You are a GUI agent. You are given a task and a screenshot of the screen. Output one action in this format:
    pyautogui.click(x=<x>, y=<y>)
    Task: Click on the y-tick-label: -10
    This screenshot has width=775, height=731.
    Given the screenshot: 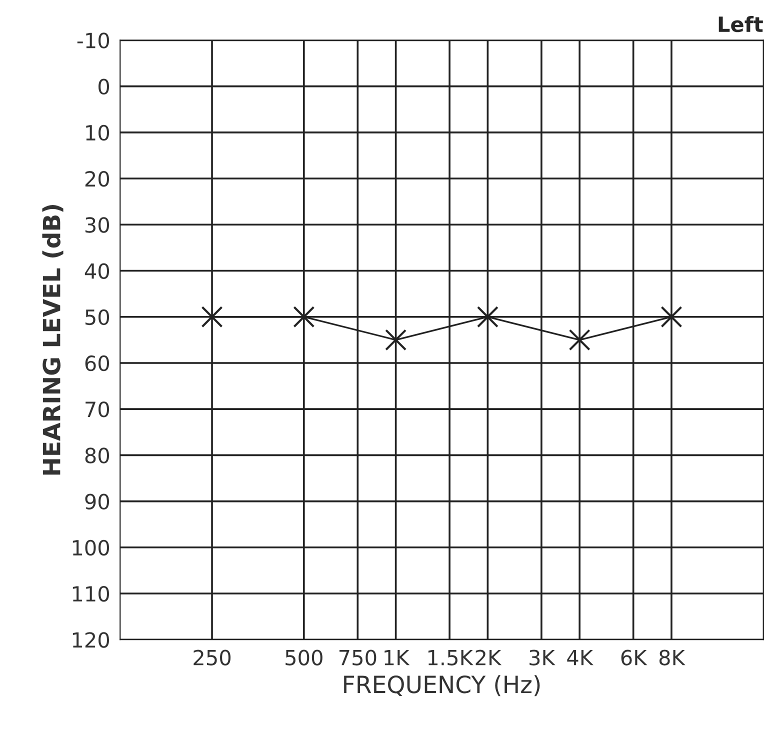 What is the action you would take?
    pyautogui.click(x=93, y=40)
    